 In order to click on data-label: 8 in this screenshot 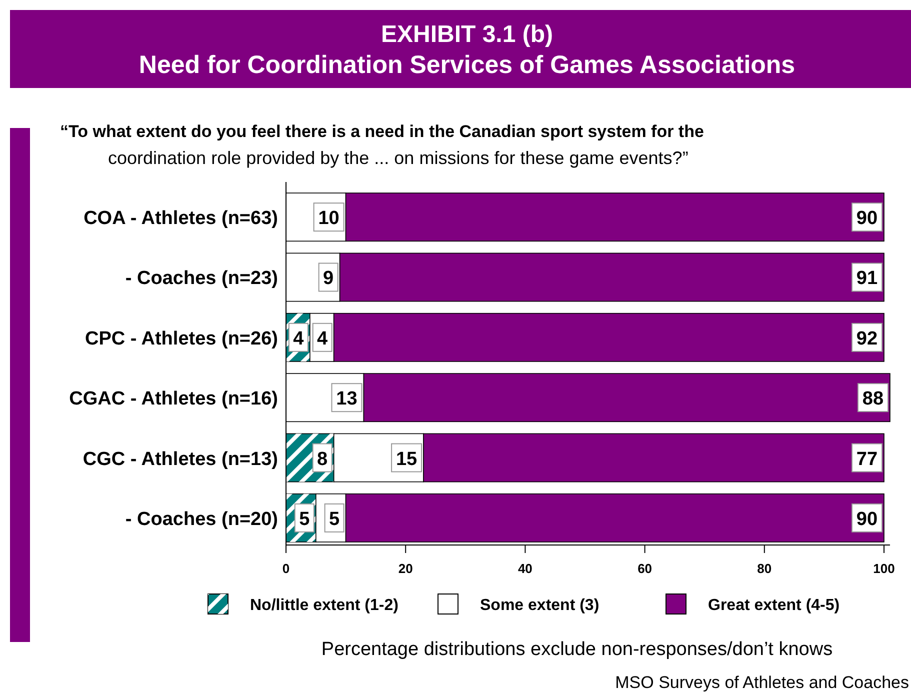, I will do `click(322, 459)`.